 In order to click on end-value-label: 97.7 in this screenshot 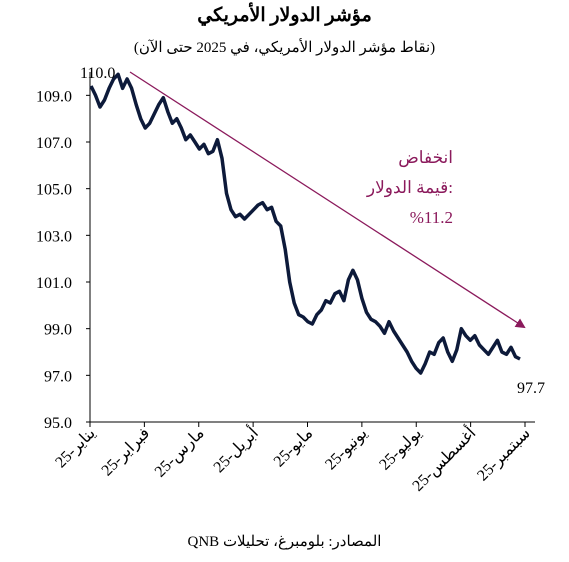, I will do `click(531, 388)`.